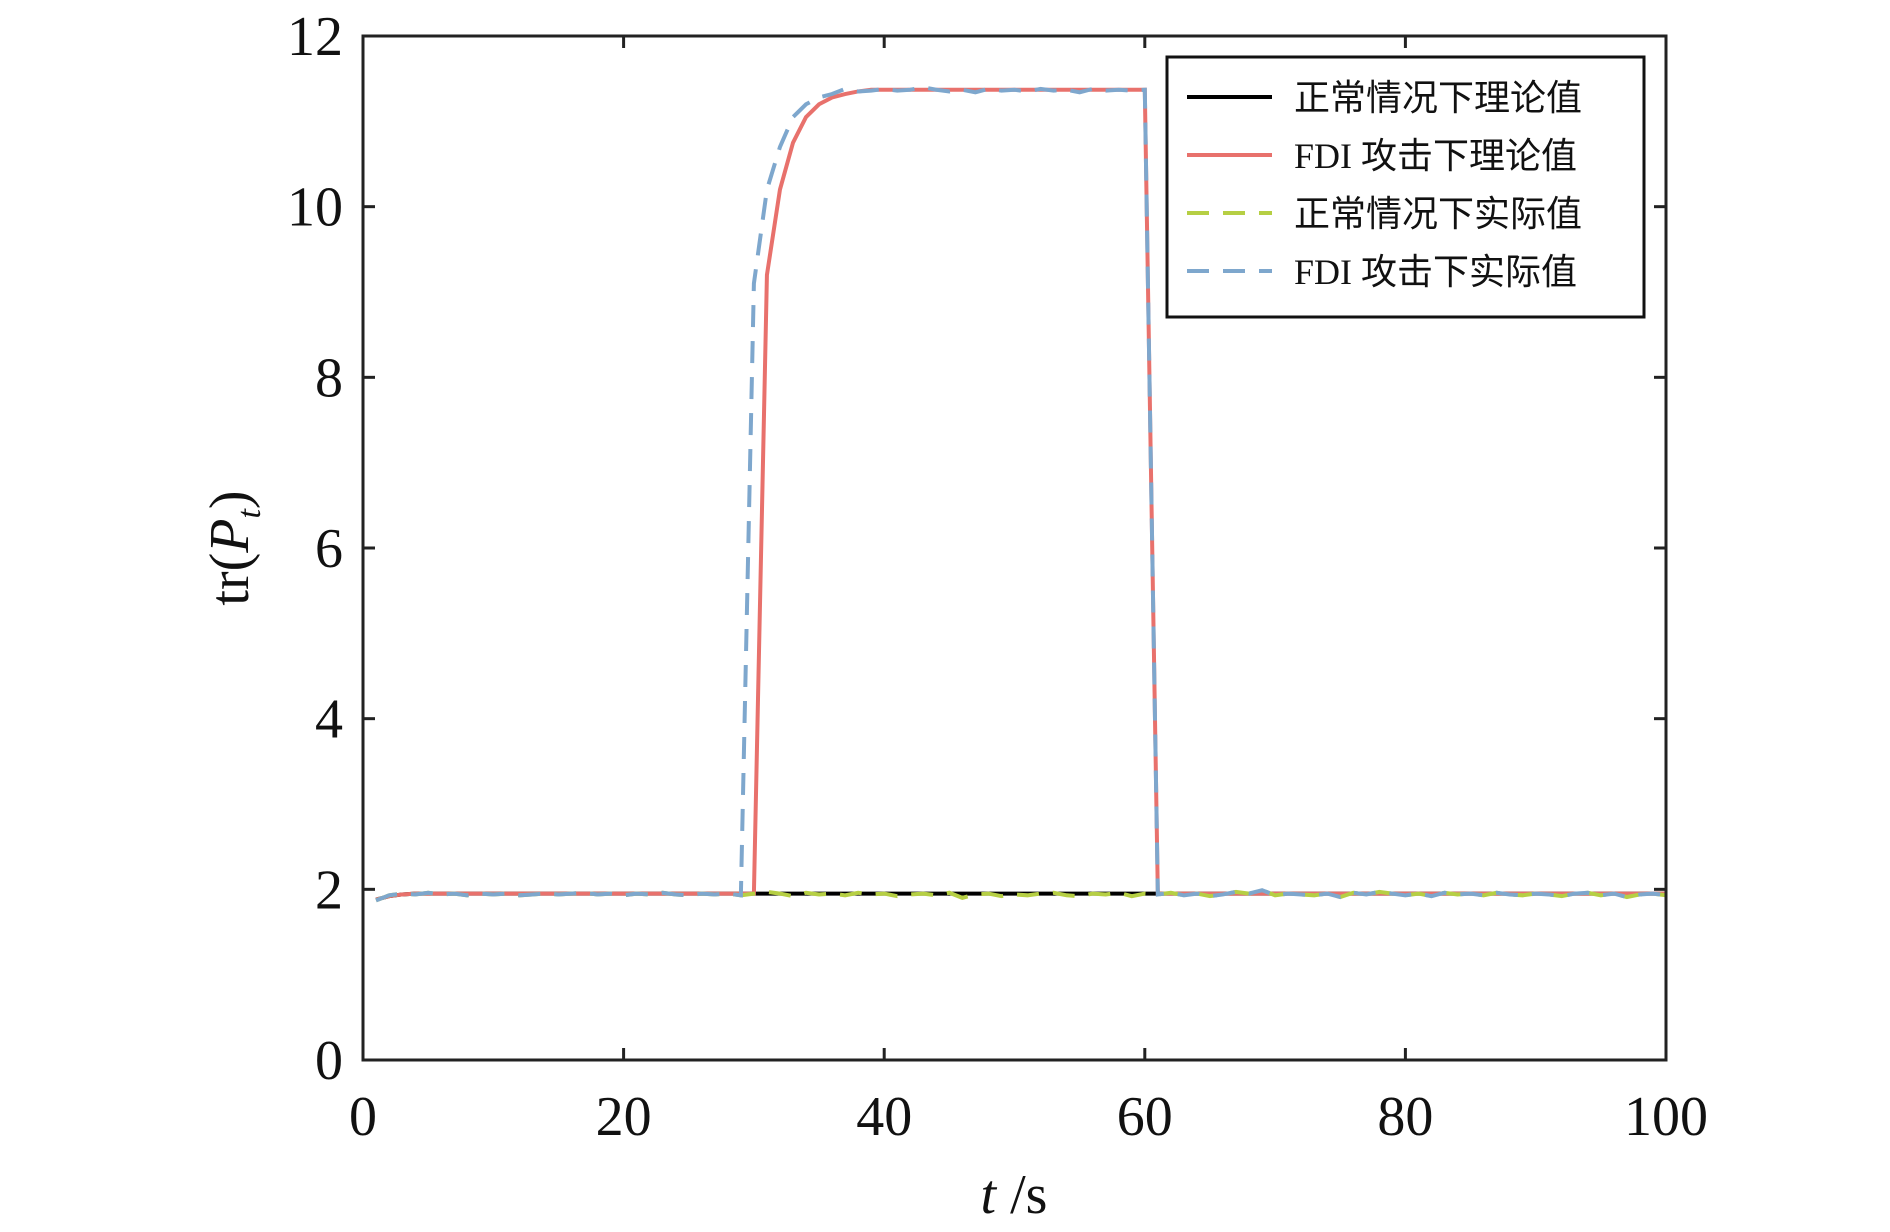 This screenshot has height=1232, width=1890. Describe the element at coordinates (329, 890) in the screenshot. I see `y-tick-label: 2` at that location.